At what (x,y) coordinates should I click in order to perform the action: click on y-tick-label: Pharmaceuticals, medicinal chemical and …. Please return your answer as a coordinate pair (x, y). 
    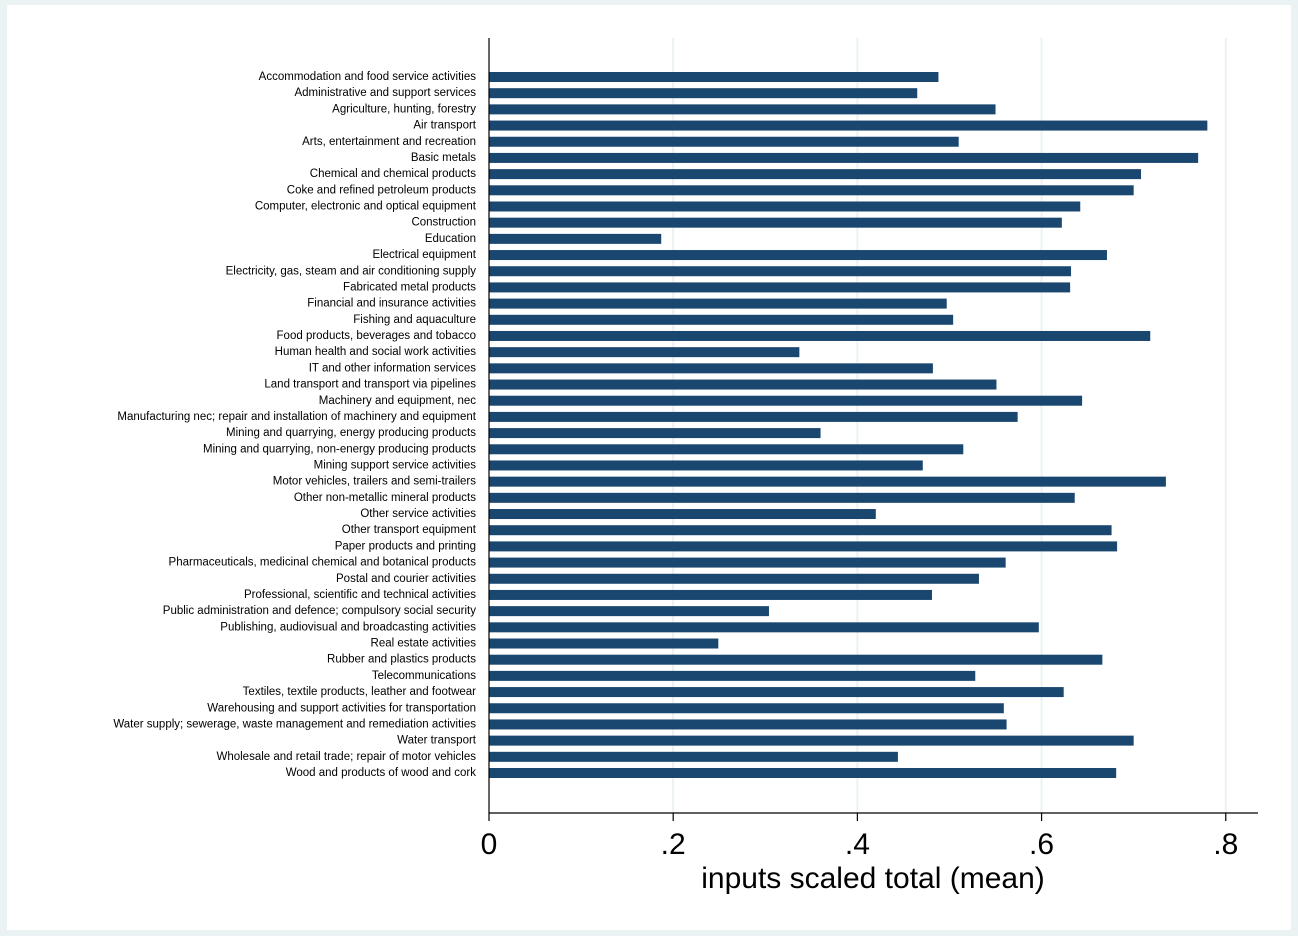
    Looking at the image, I should click on (323, 563).